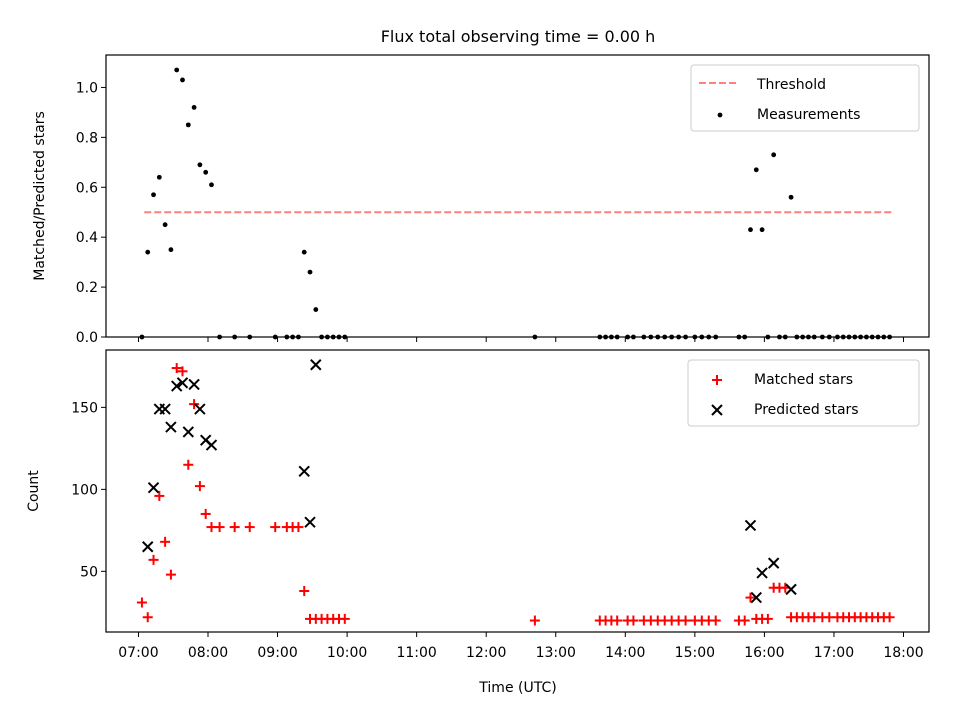  I want to click on y-tick-label: 150, so click(84, 408).